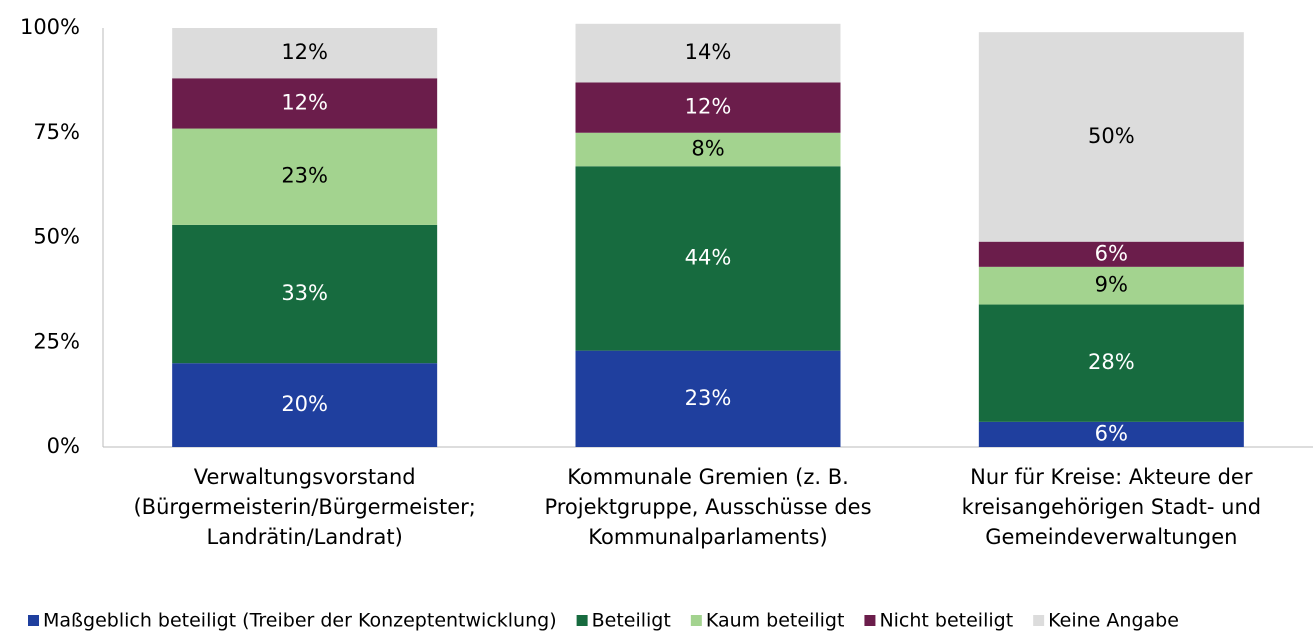 The height and width of the screenshot is (635, 1314). What do you see at coordinates (707, 537) in the screenshot?
I see `x-tick-label-line: Kommunalparlaments)` at bounding box center [707, 537].